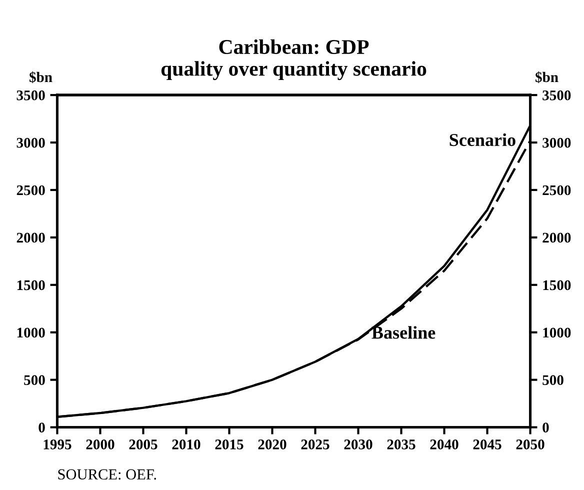 The height and width of the screenshot is (490, 584). Describe the element at coordinates (272, 445) in the screenshot. I see `x-tick-label: 2020` at that location.